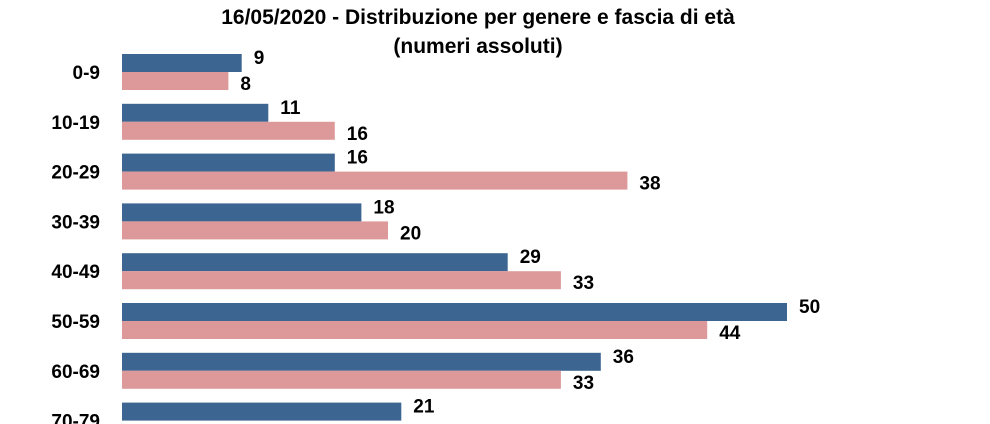 The height and width of the screenshot is (424, 990). Describe the element at coordinates (86, 73) in the screenshot. I see `category-label: 0-9` at that location.